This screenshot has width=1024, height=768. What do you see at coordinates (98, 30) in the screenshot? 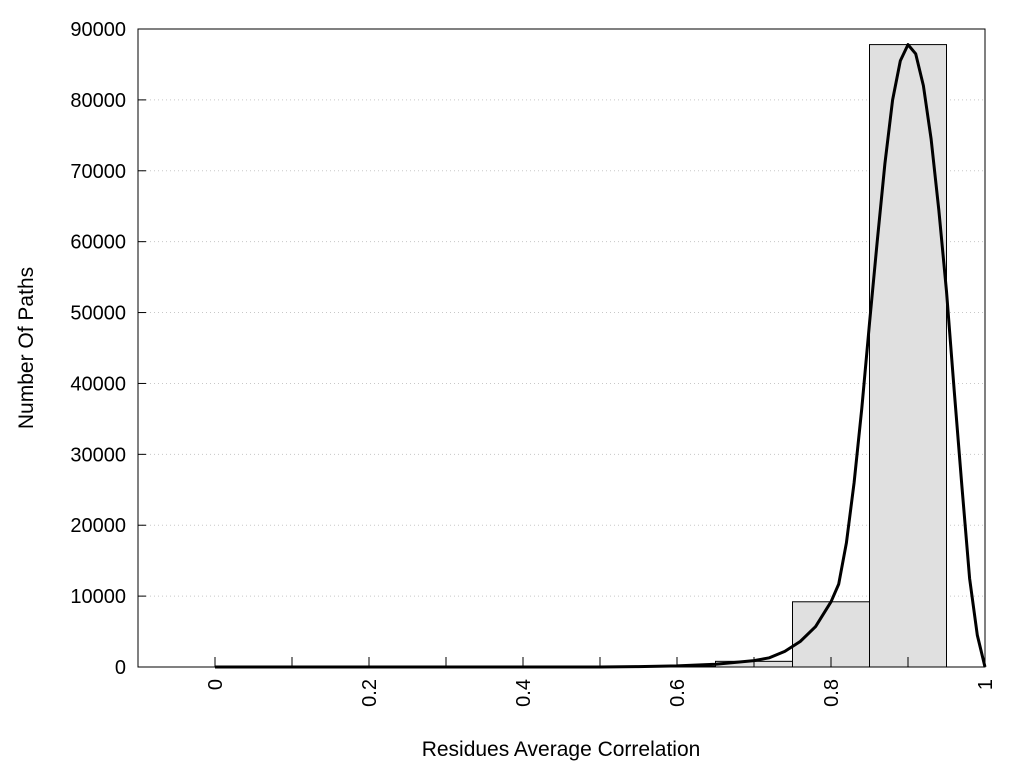
I see `y-tick-label: 90000` at bounding box center [98, 30].